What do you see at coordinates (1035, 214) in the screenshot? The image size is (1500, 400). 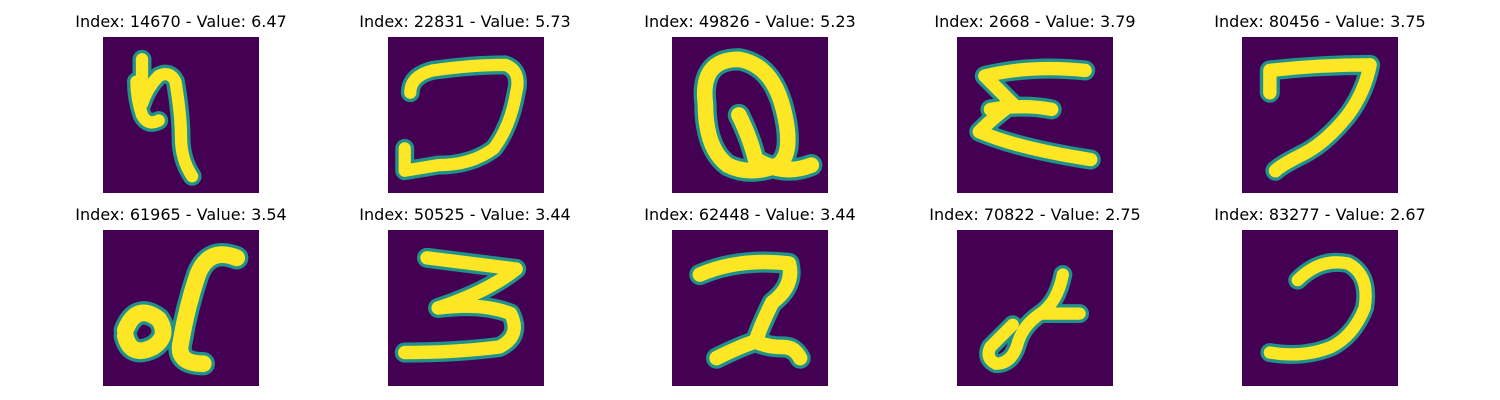 I see `panel-title-9: Index: 70822 - Value: 2.75` at bounding box center [1035, 214].